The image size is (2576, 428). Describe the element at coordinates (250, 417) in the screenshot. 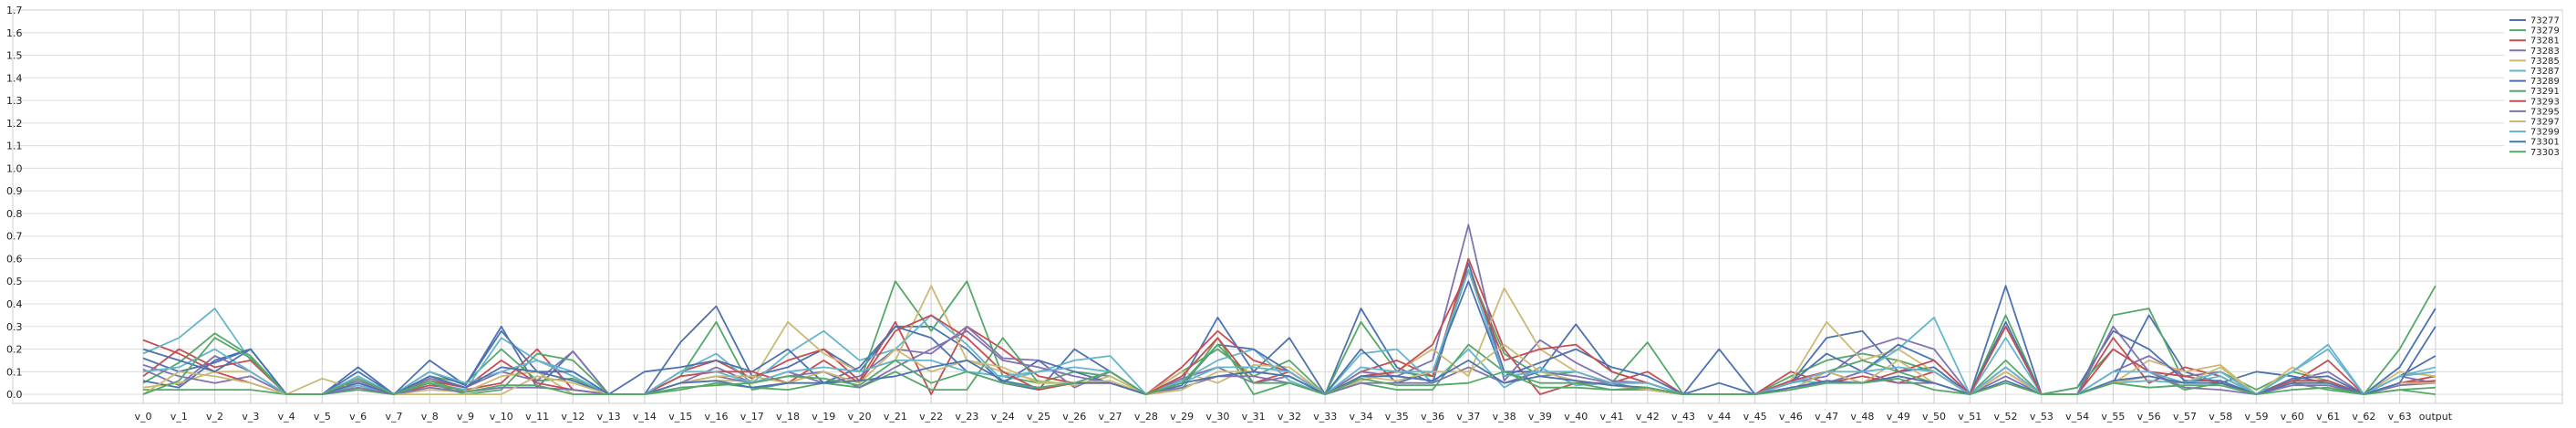

I see `x-tick-label: v_3` at that location.